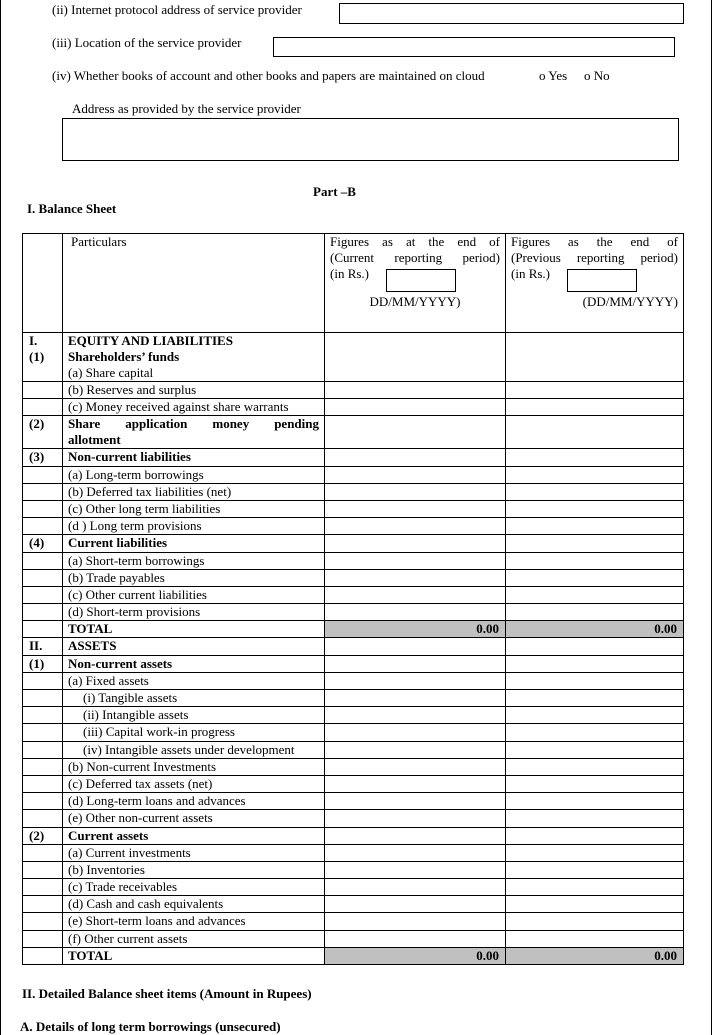 The image size is (715, 1035). I want to click on header-previous-line2: (Previous reporting period), so click(594, 257).